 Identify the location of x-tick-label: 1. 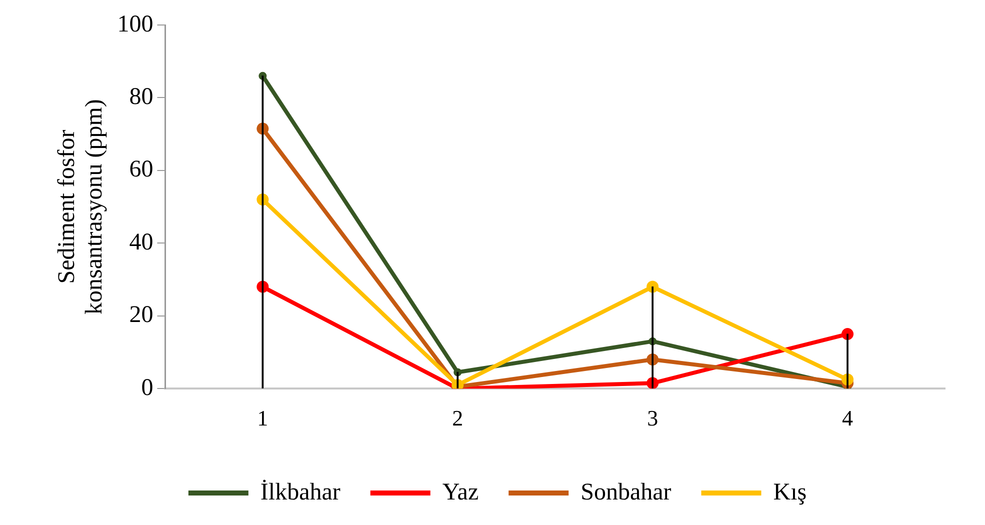
(262, 418).